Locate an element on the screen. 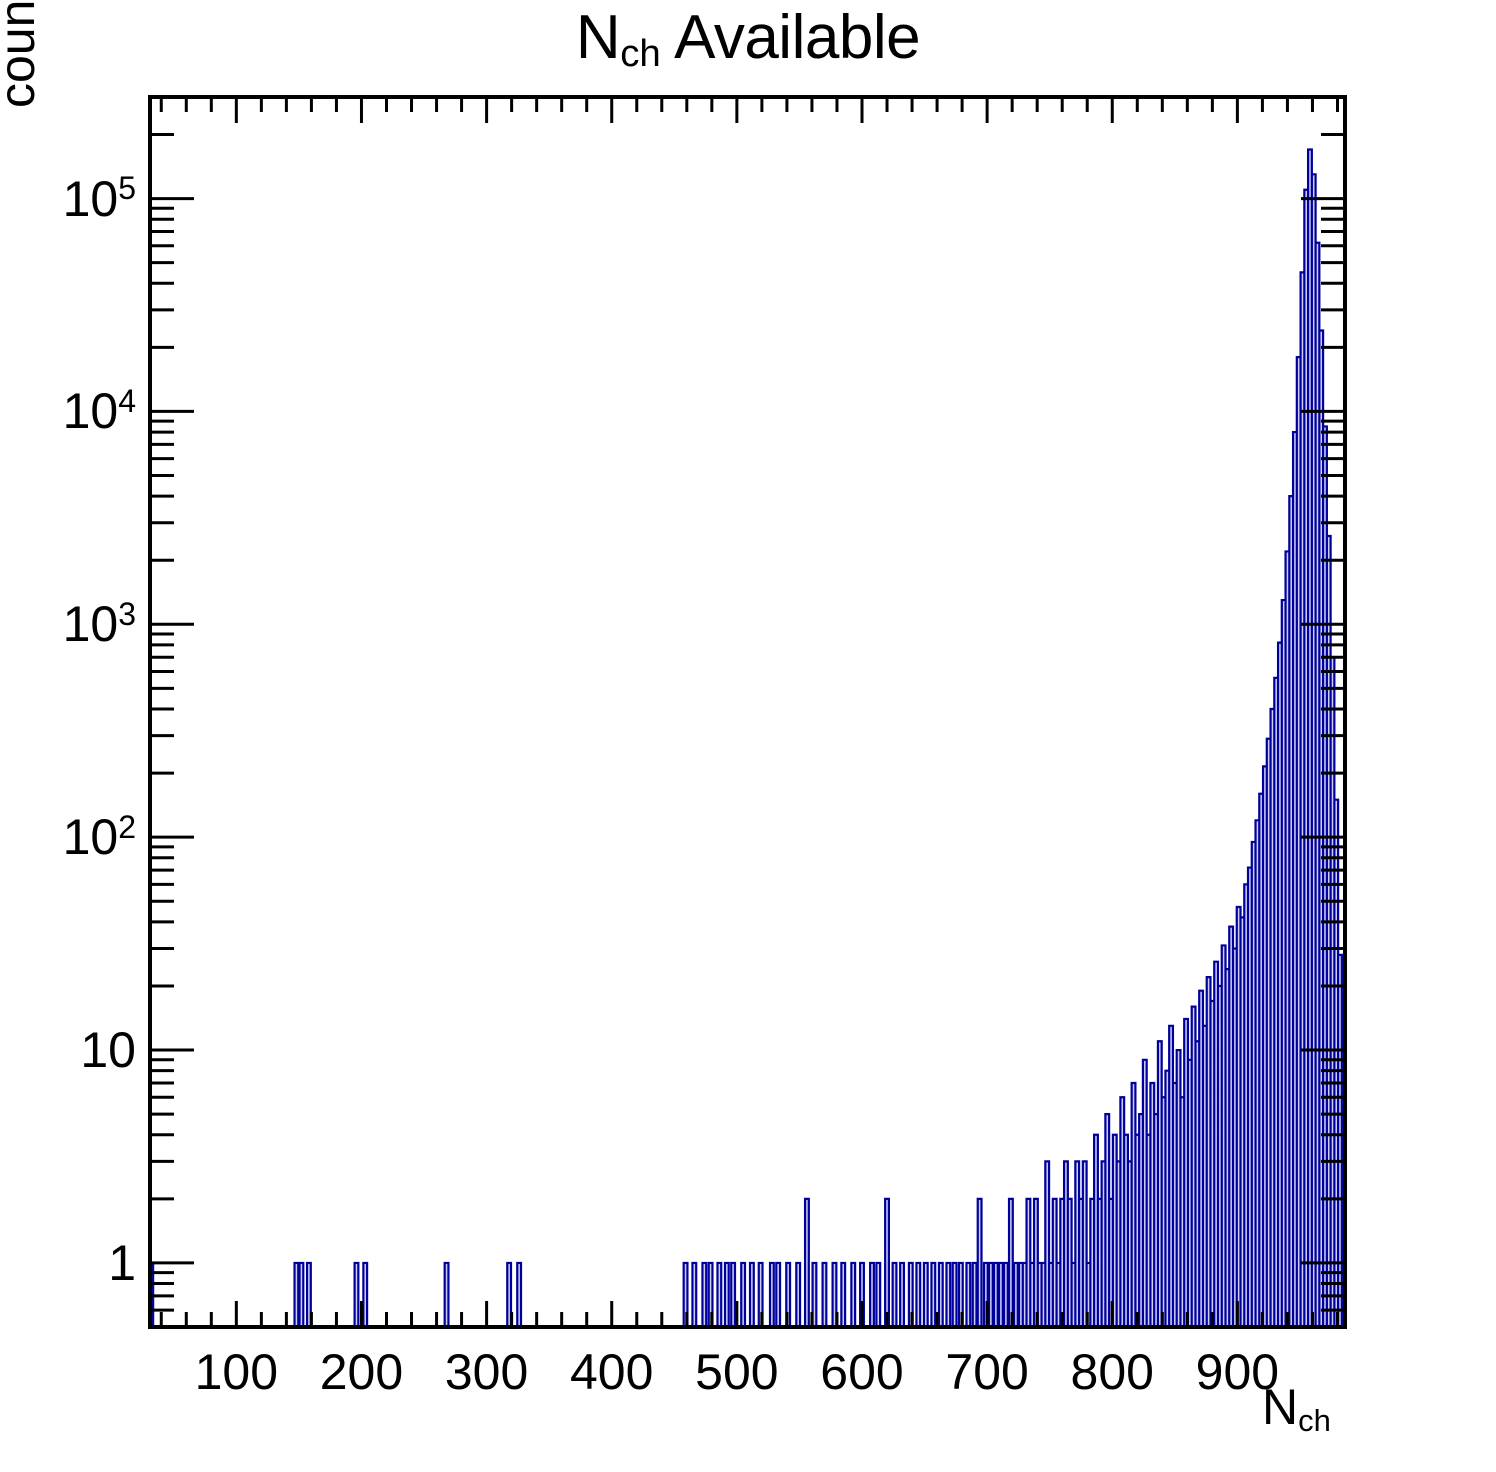  y-tick-mantissa: 1 is located at coordinates (122, 1262).